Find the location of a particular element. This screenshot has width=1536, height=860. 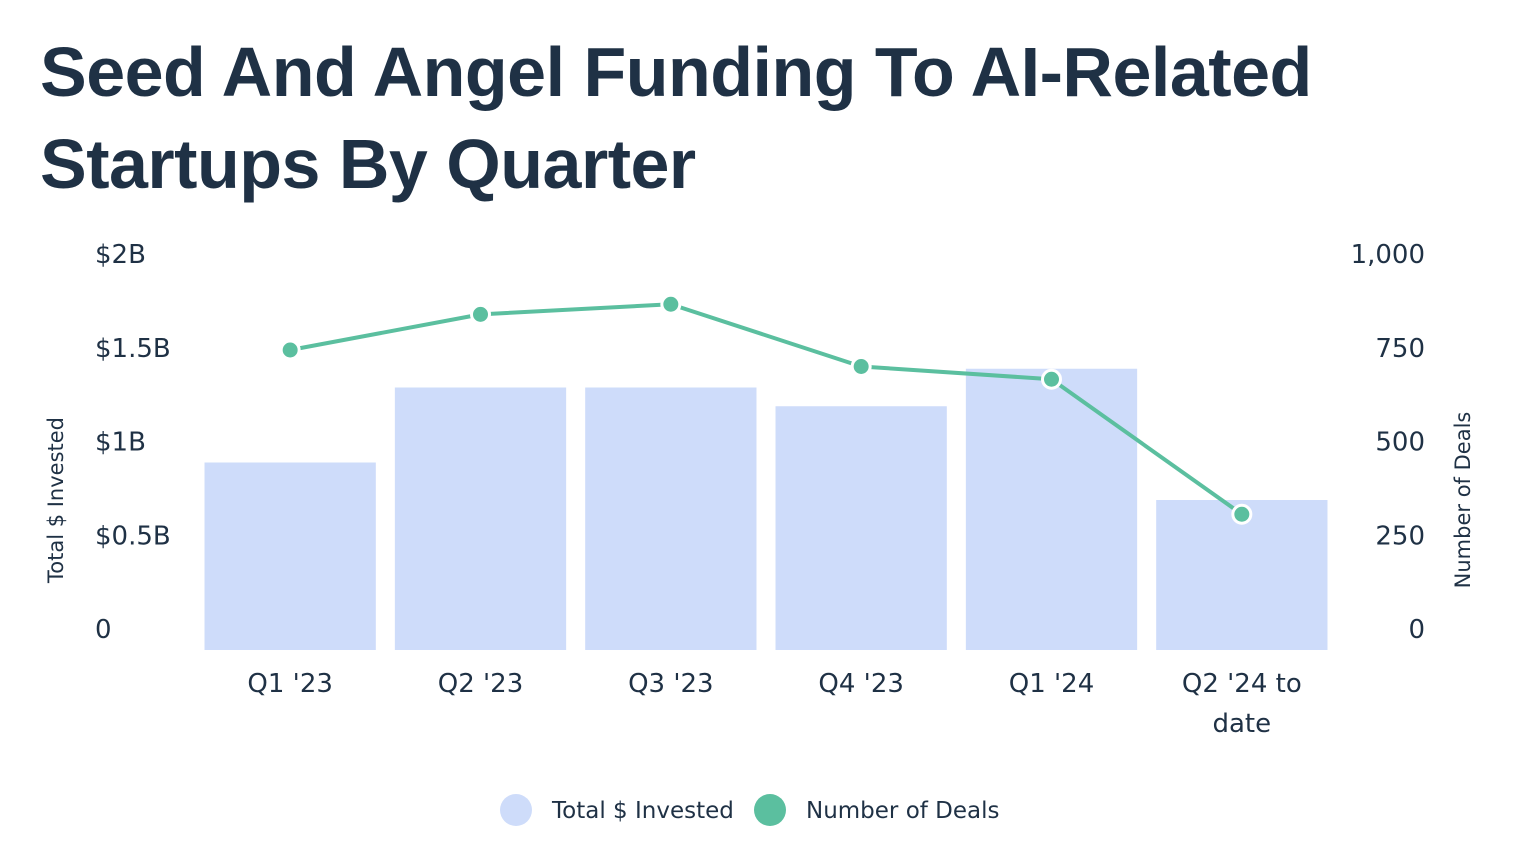

left-tick-label: $1B is located at coordinates (120, 443).